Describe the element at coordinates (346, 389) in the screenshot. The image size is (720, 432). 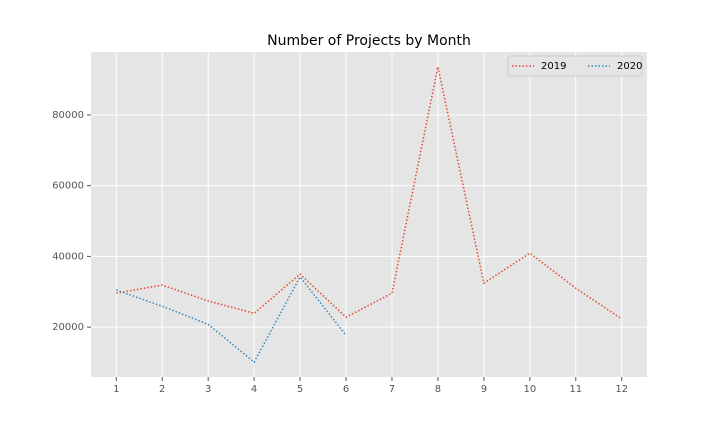
I see `x-tick-label: 6` at that location.